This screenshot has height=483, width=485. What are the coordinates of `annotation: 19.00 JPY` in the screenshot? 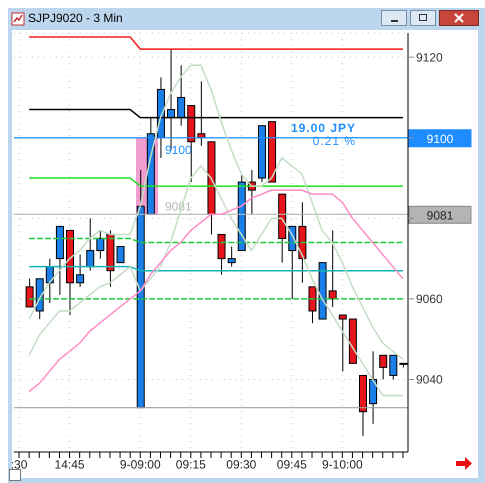 It's located at (323, 128).